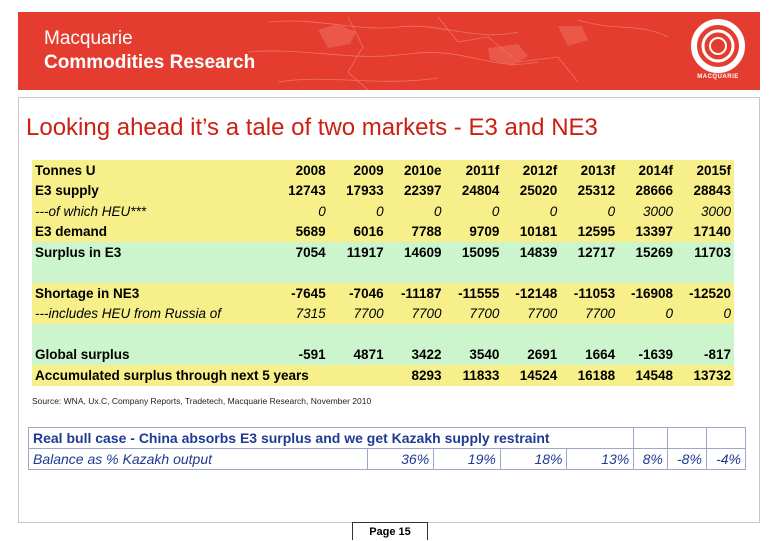 The image size is (780, 541). What do you see at coordinates (365, 252) in the screenshot?
I see `table-cell: 11917` at bounding box center [365, 252].